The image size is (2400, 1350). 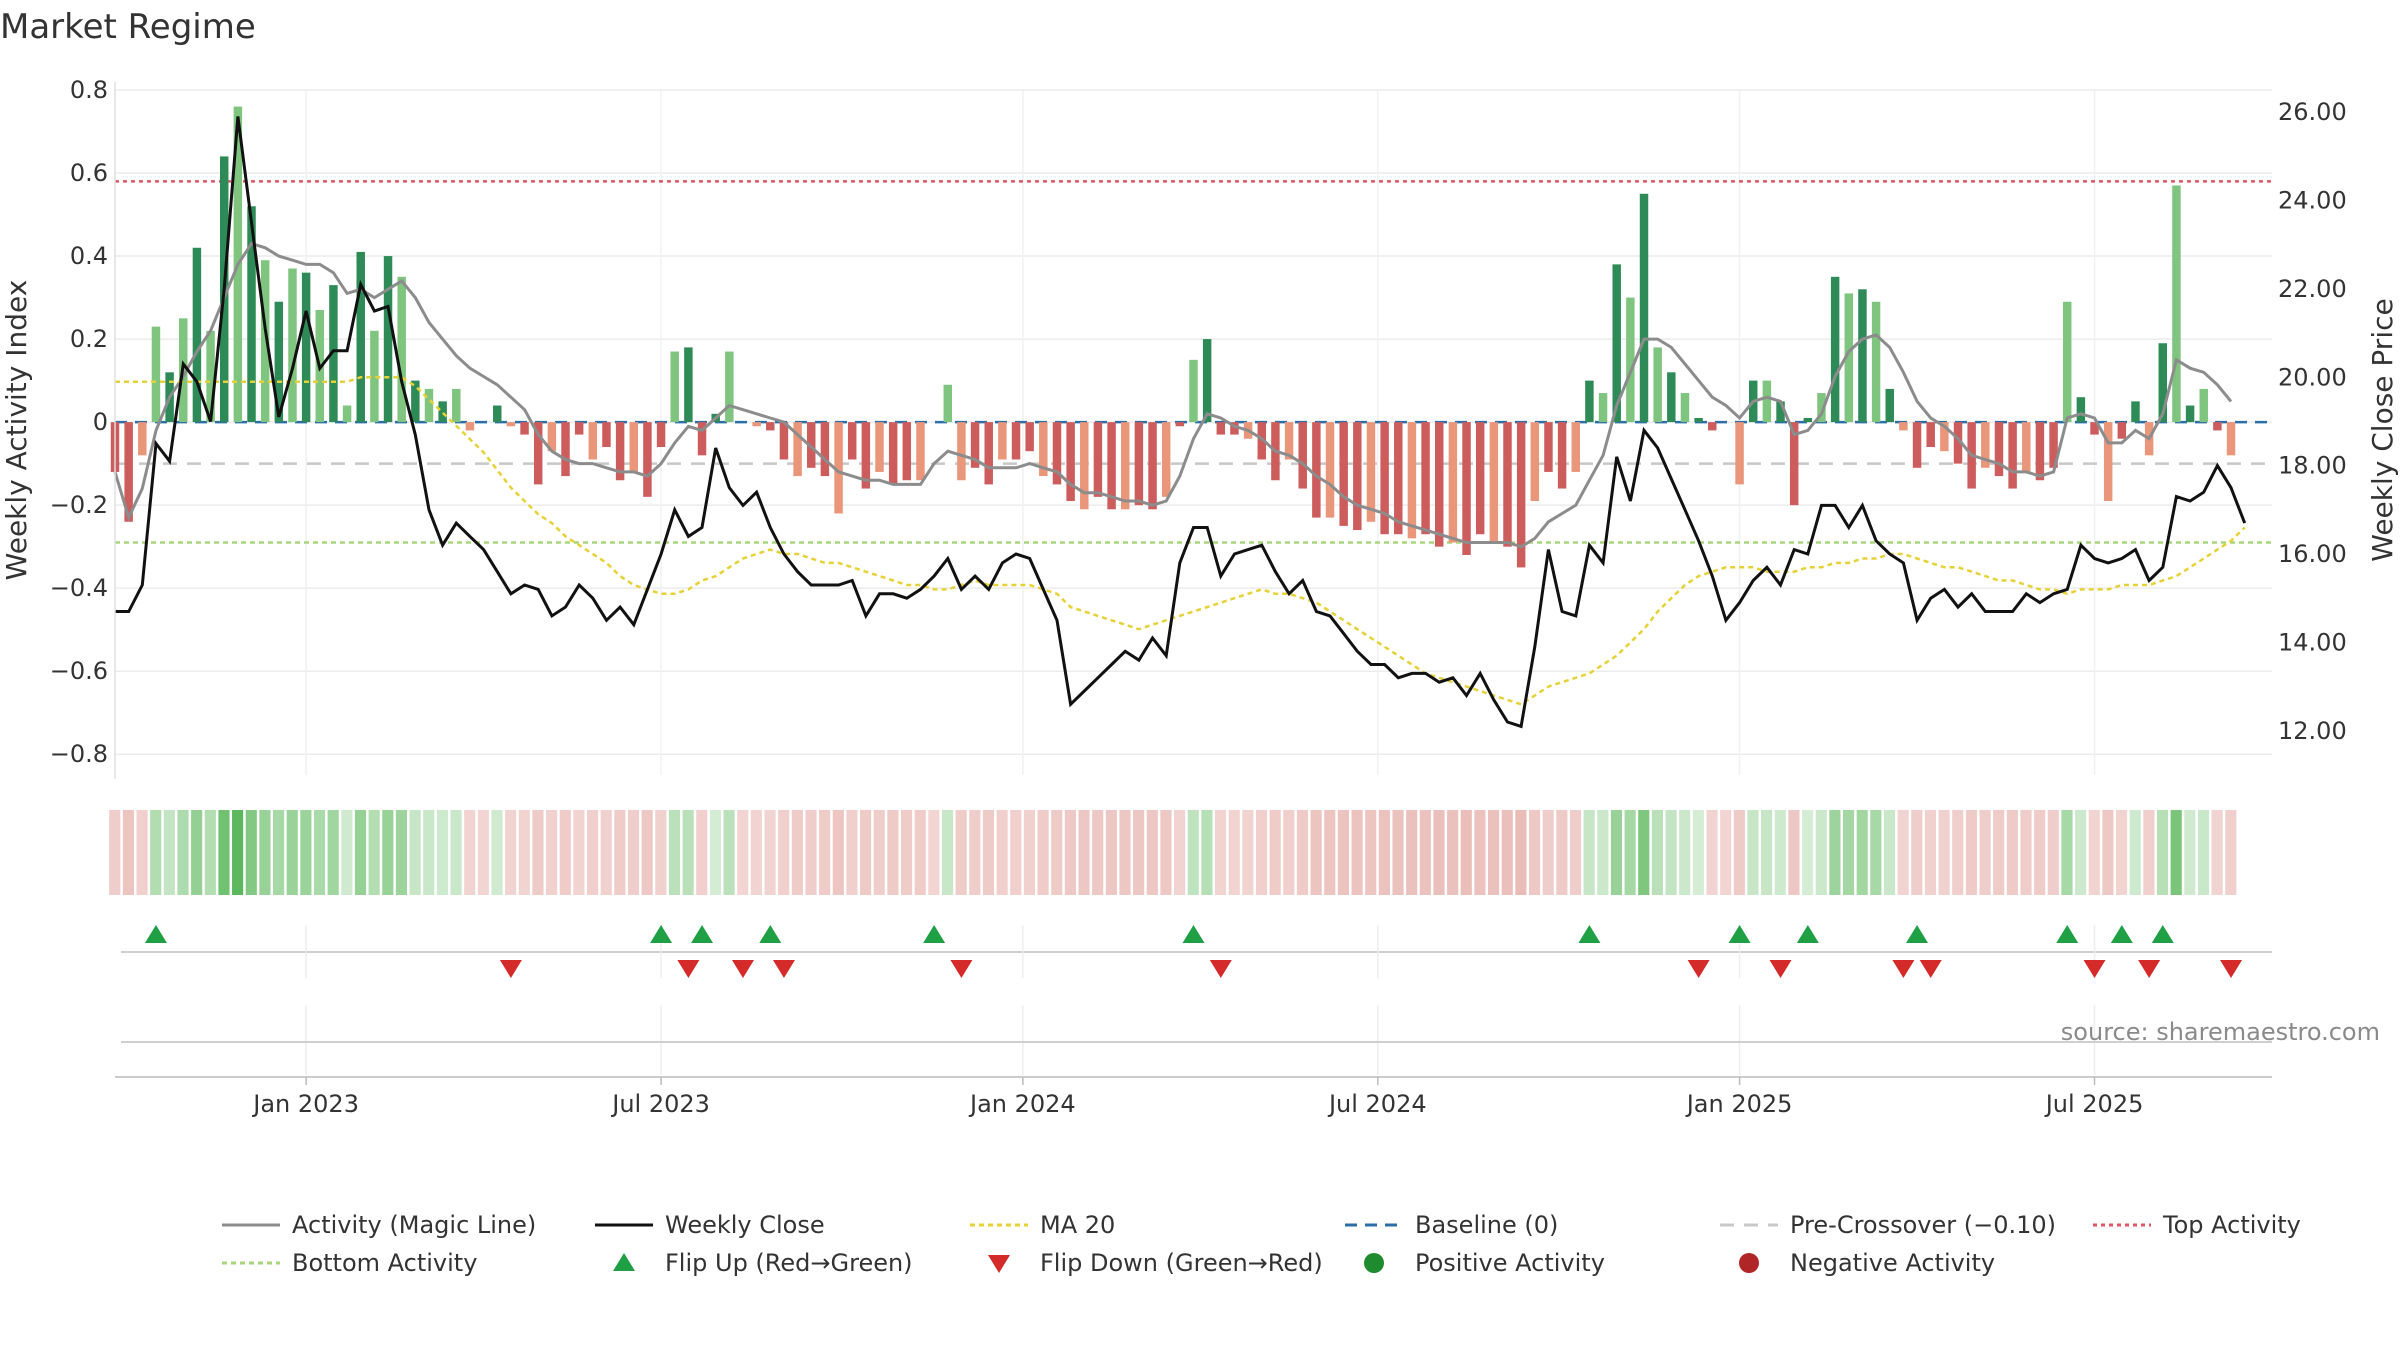 What do you see at coordinates (1196, 951) in the screenshot?
I see `flip-markers-panel` at bounding box center [1196, 951].